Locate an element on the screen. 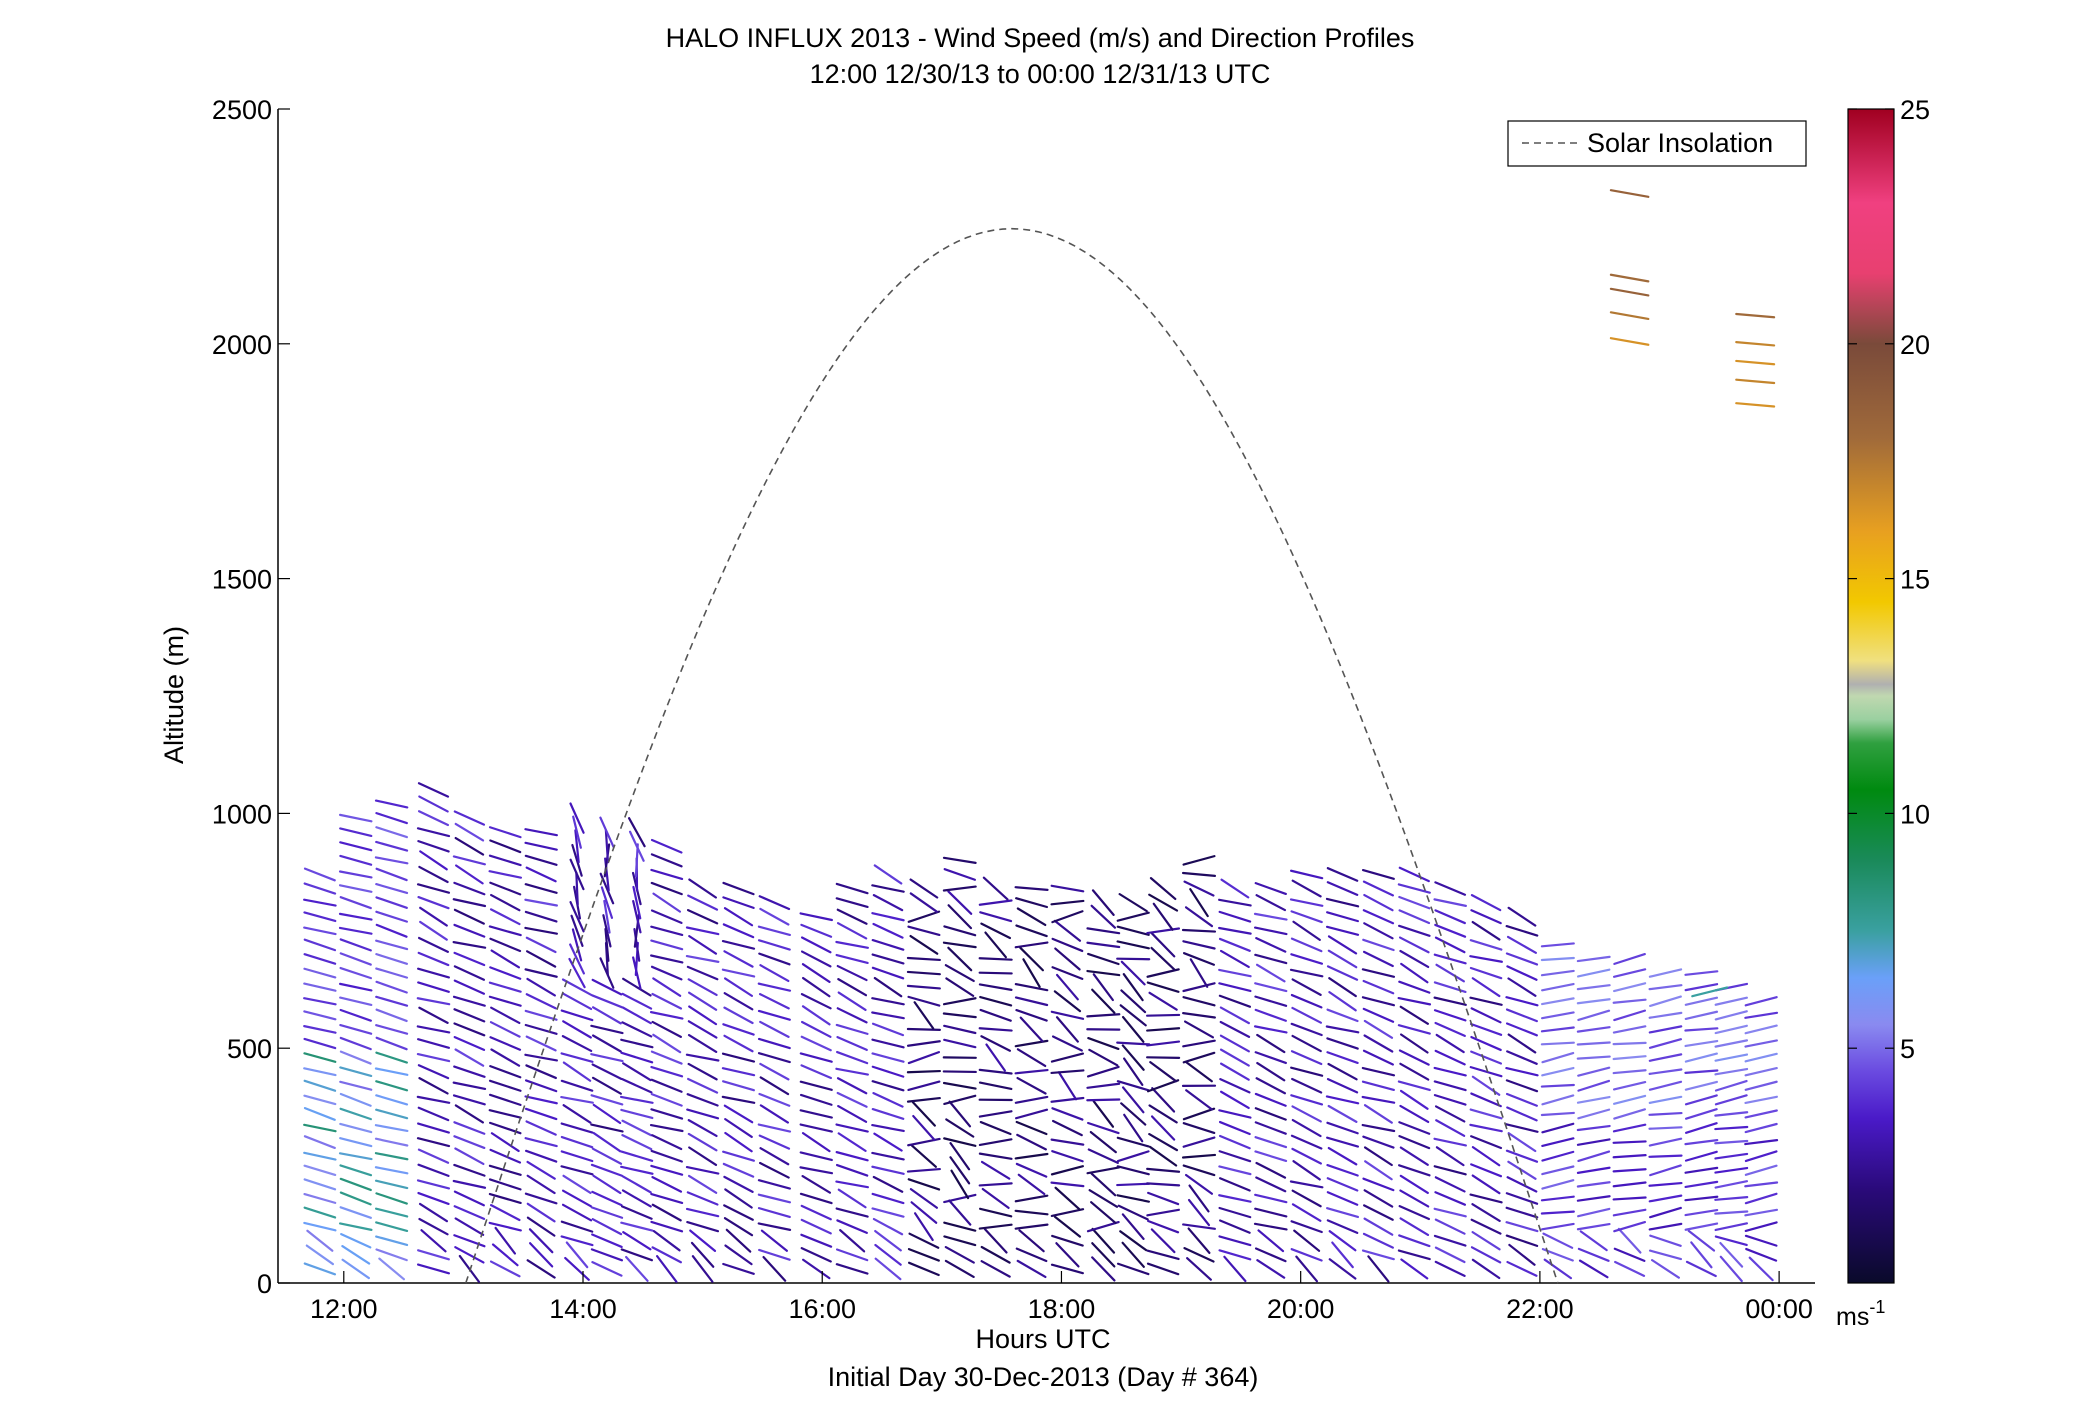 The image size is (2098, 1425). y-ticks: 0 500 1000 1500 2000 2500 is located at coordinates (251, 697).